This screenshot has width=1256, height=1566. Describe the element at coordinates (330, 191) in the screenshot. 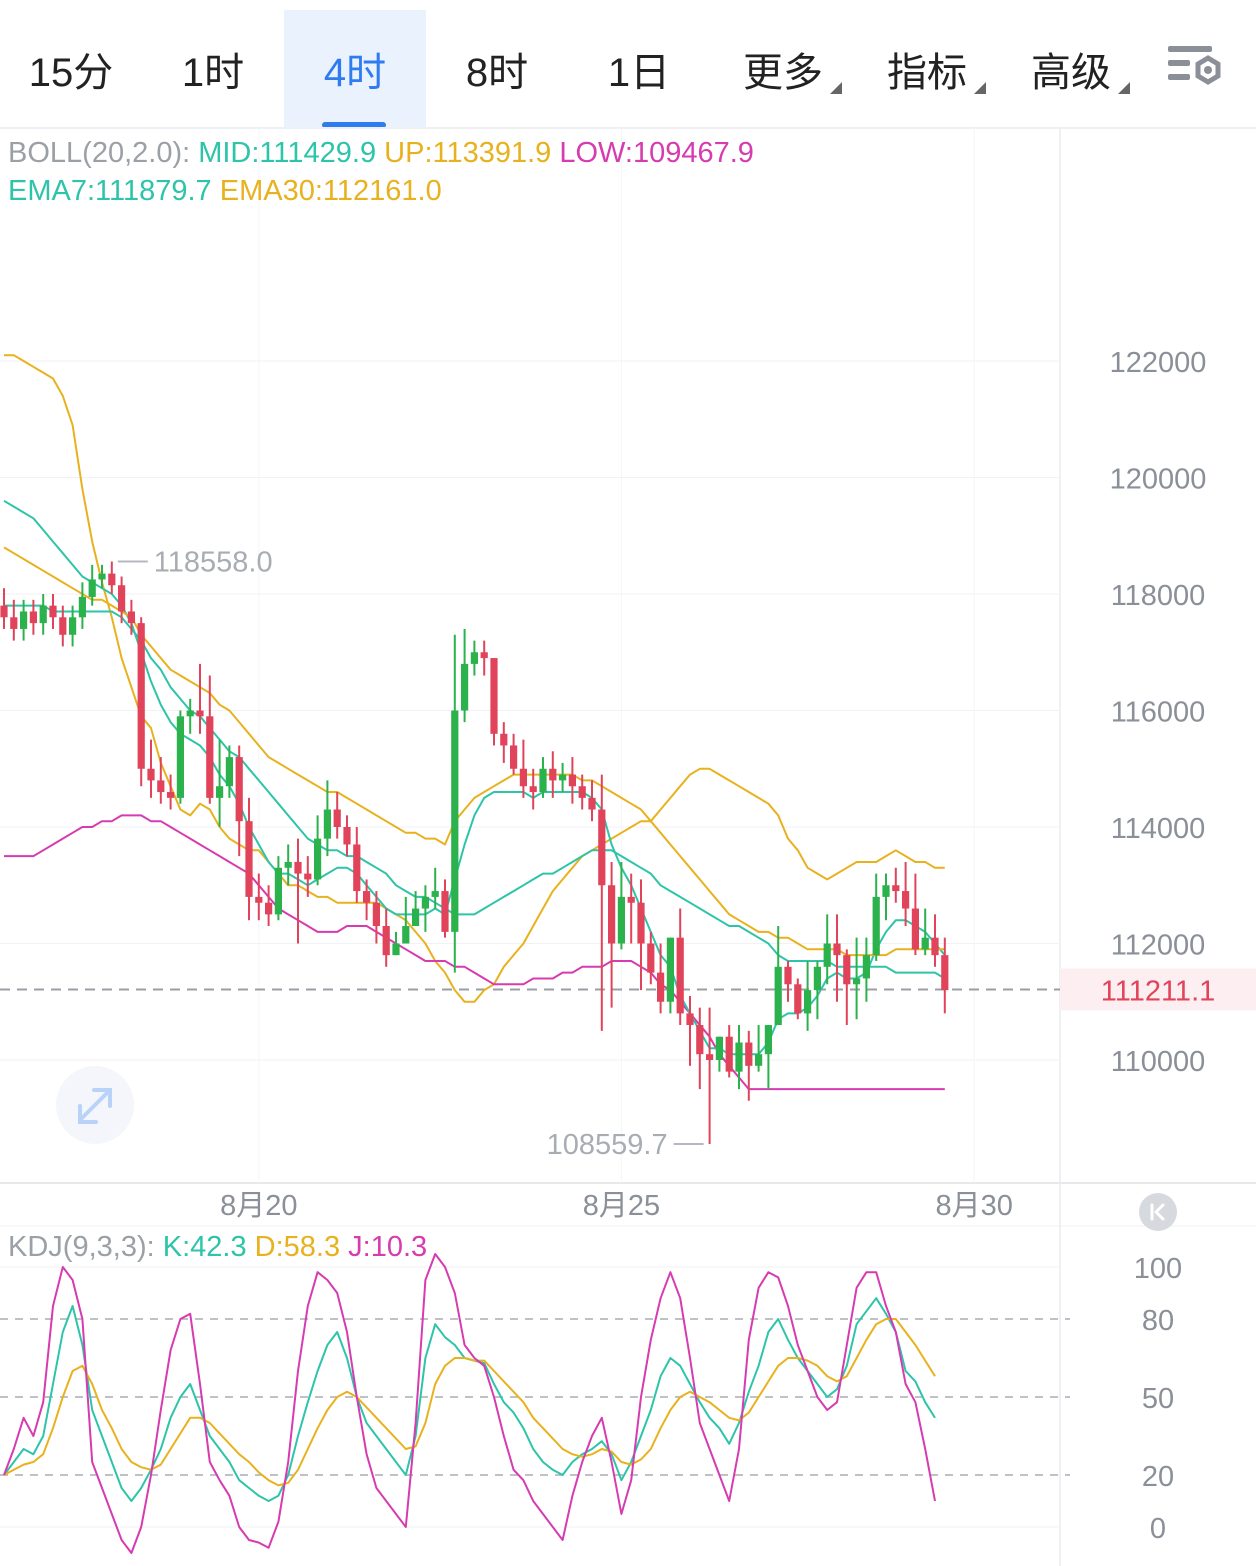

I see `ema30-value: EMA30:112161.0` at that location.